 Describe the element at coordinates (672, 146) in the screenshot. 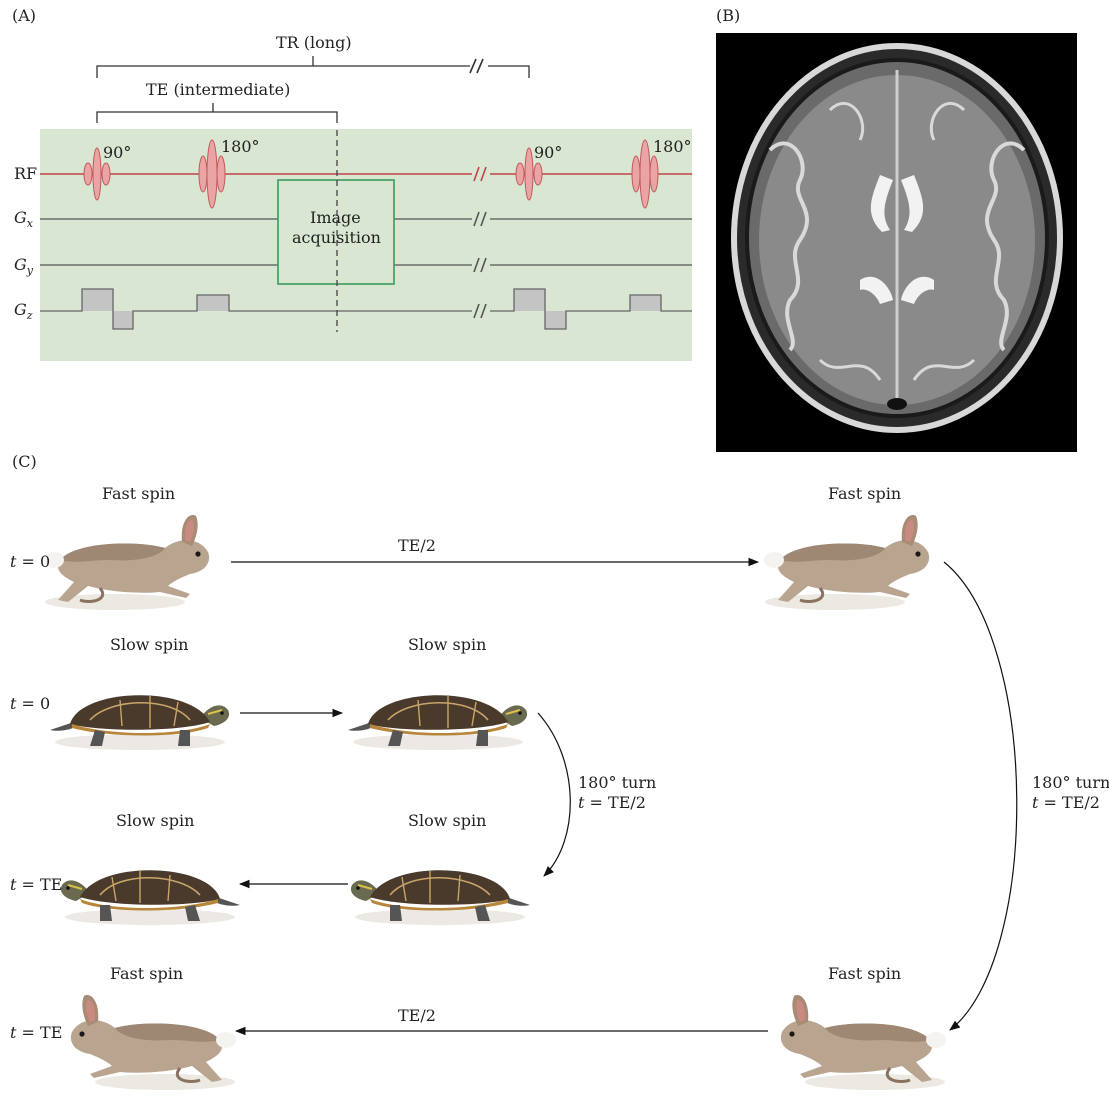

I see `pulse-180-second-label: 180°` at that location.